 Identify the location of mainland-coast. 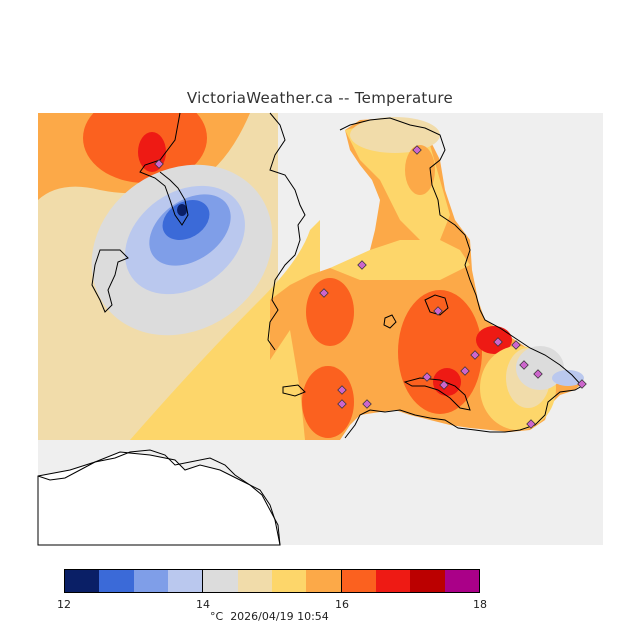
(286, 231).